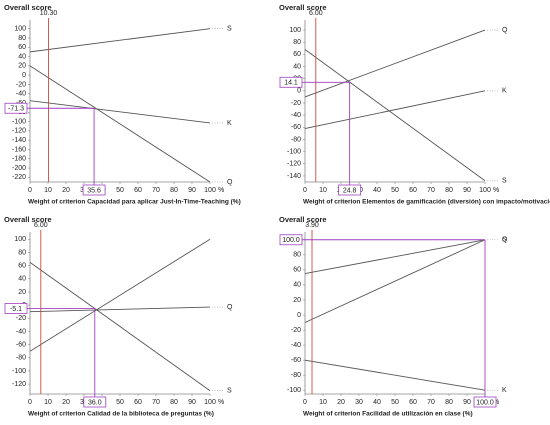 The image size is (550, 425). I want to click on current-weight-label: 3.90, so click(312, 225).